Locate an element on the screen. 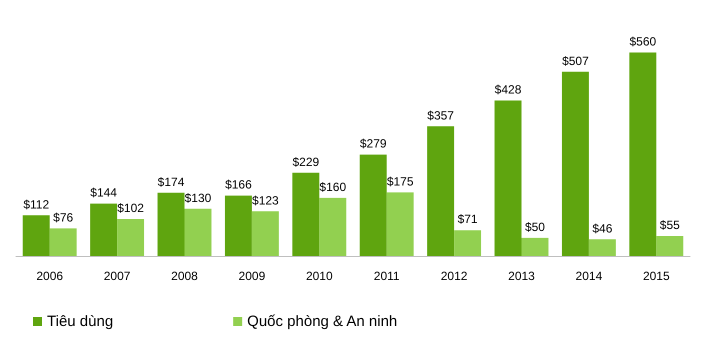 This screenshot has width=706, height=344. data-label: $76 is located at coordinates (63, 217).